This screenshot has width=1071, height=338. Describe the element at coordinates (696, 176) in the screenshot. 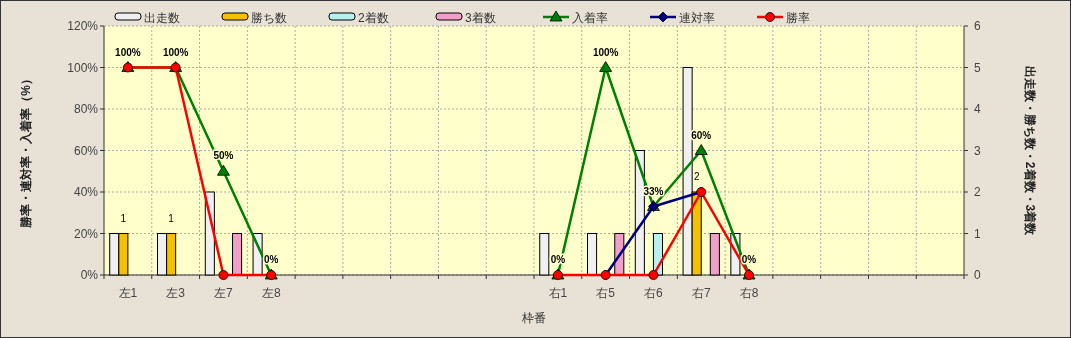

I see `data-label: 2` at that location.